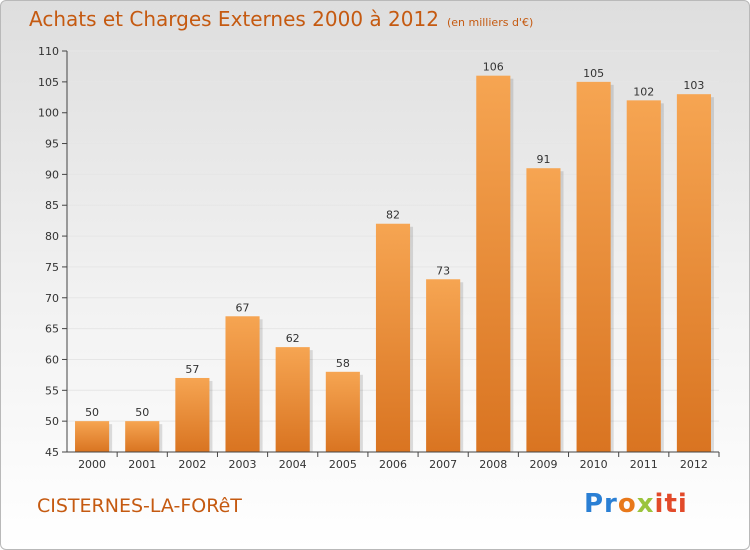  Describe the element at coordinates (490, 22) in the screenshot. I see `chart-title-unit: (en milliers d'€)` at that location.